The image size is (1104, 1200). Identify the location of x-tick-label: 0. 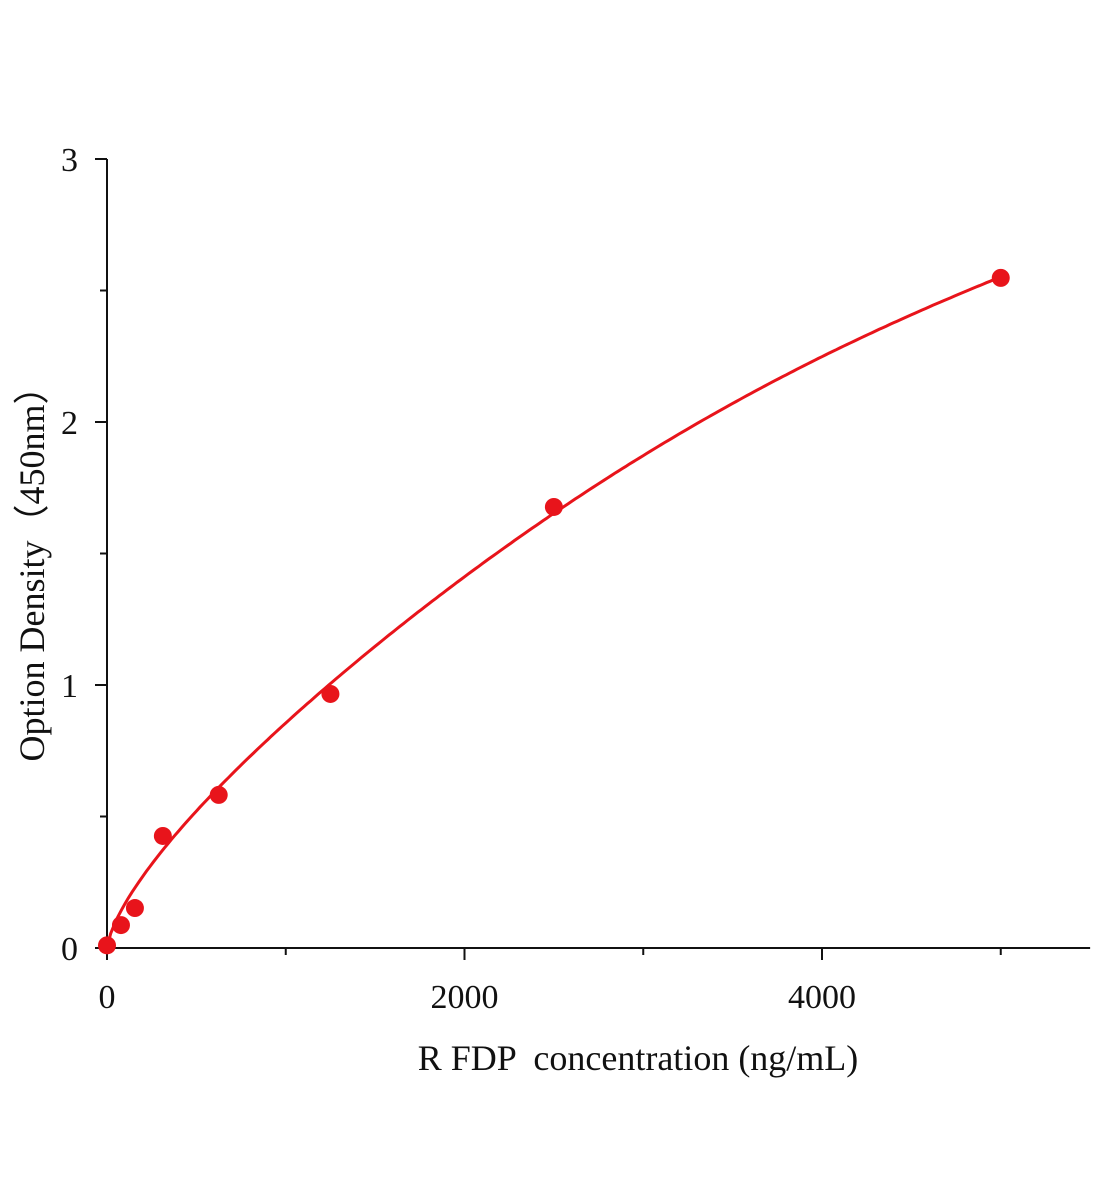
(107, 997).